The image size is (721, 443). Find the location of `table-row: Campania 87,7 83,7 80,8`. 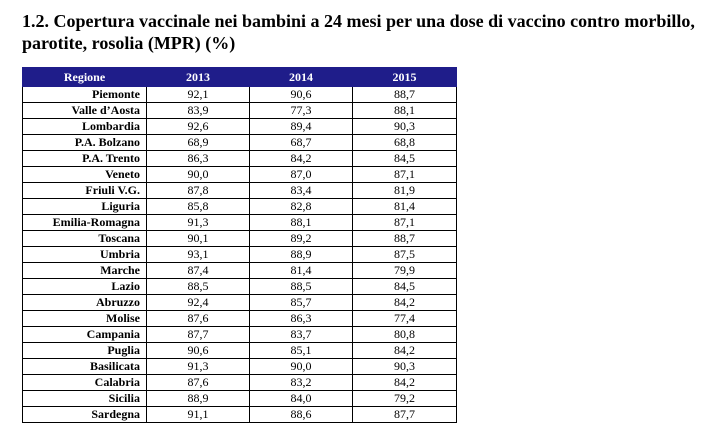

table-row: Campania 87,7 83,7 80,8 is located at coordinates (239, 334).